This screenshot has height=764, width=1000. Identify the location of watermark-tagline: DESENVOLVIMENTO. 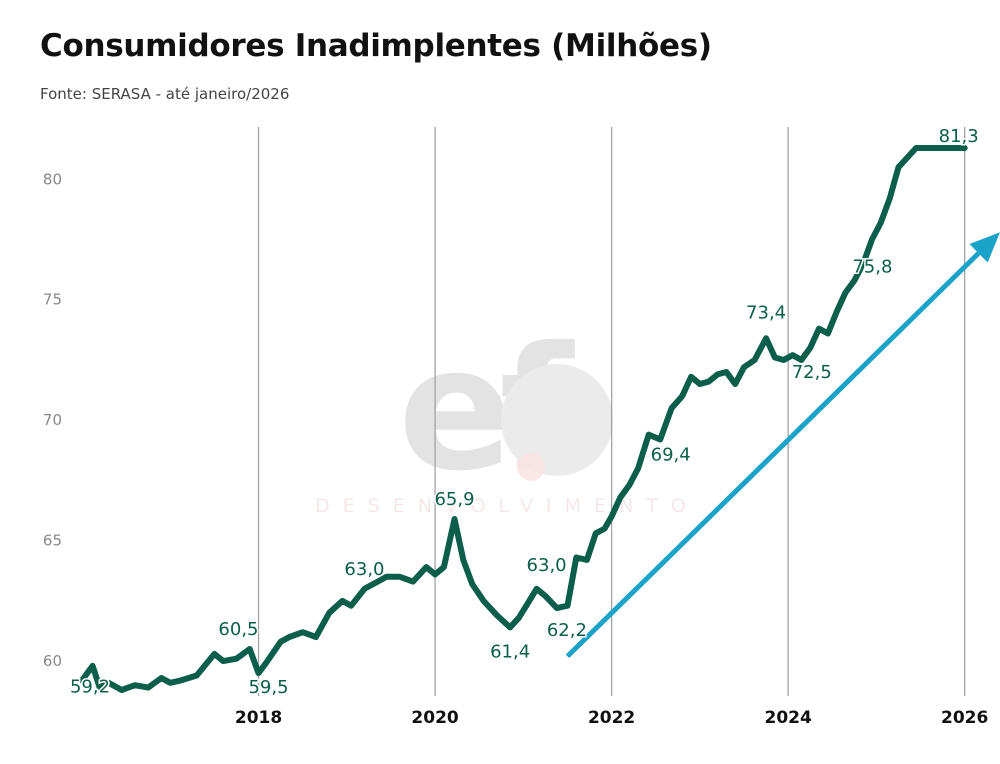
(507, 506).